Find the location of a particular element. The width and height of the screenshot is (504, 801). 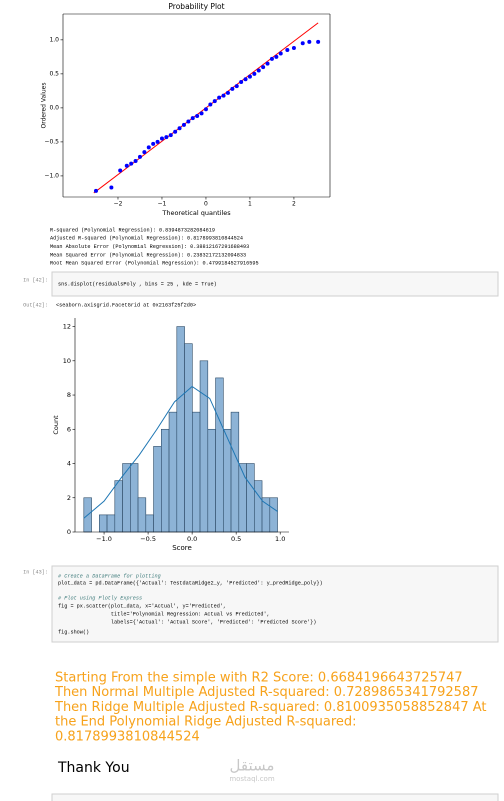

x-tick-label: −2 is located at coordinates (118, 204).